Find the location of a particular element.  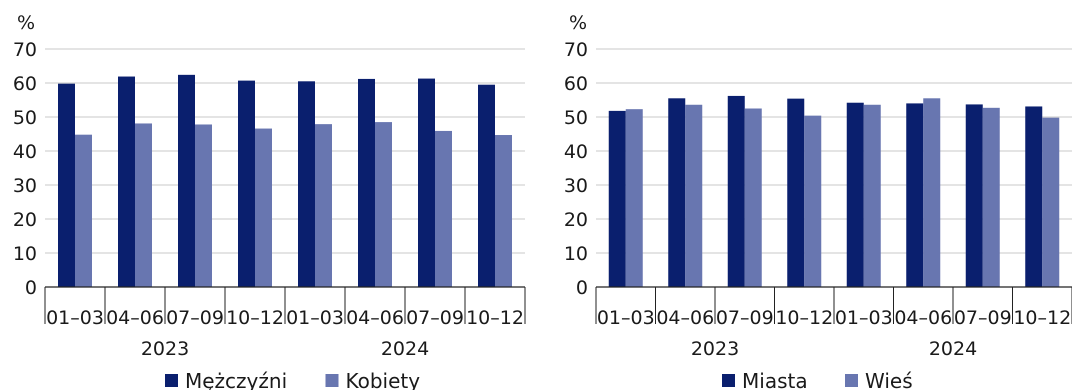

legend-entry: Mężczyźni is located at coordinates (236, 379).